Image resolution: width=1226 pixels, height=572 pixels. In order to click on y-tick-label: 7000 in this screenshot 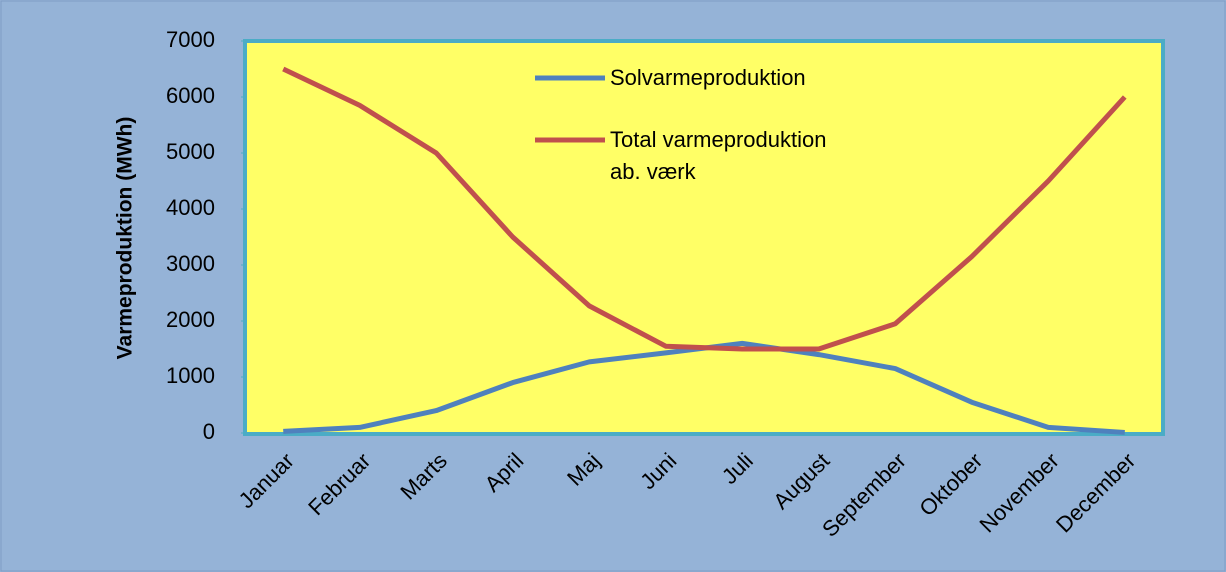, I will do `click(190, 39)`.